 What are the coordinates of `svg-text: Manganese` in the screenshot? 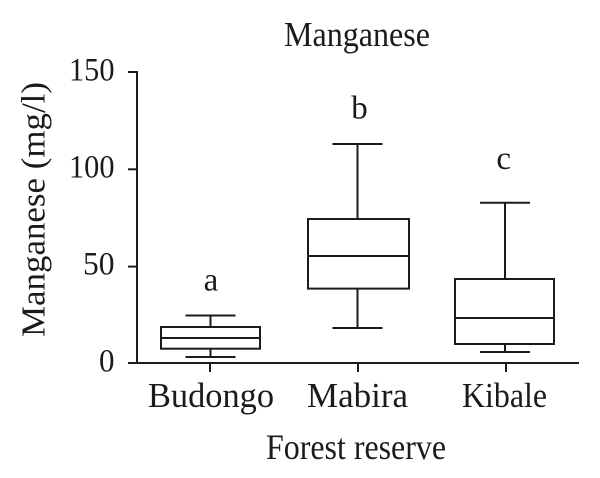 It's located at (357, 34).